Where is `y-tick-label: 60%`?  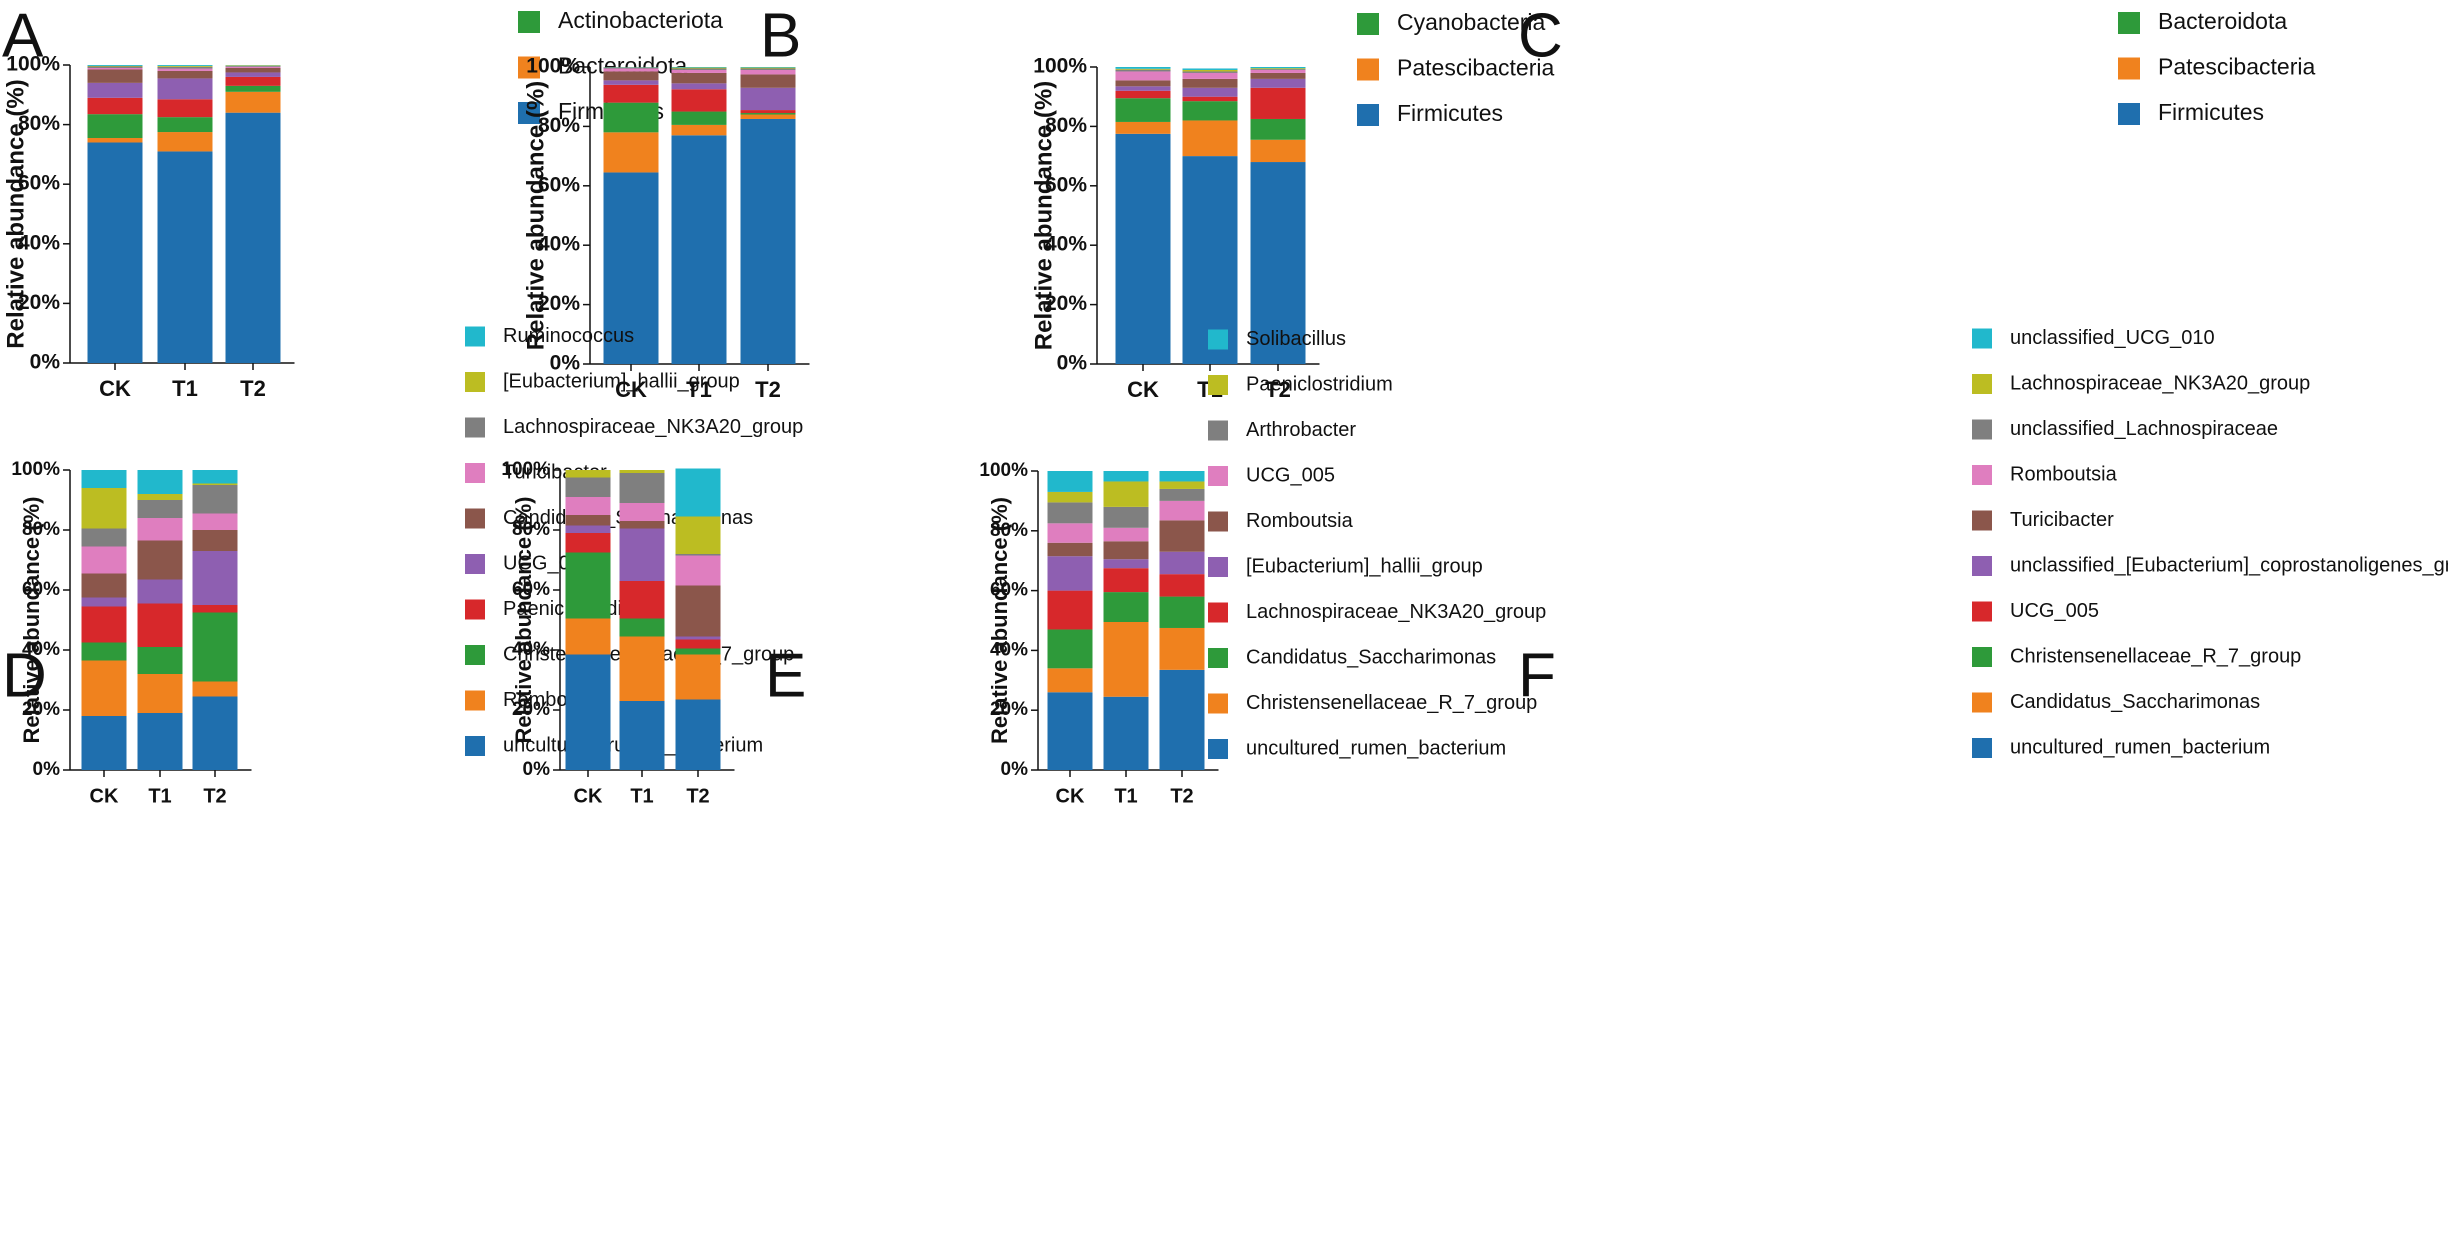
y-tick-label: 60% is located at coordinates (1066, 184).